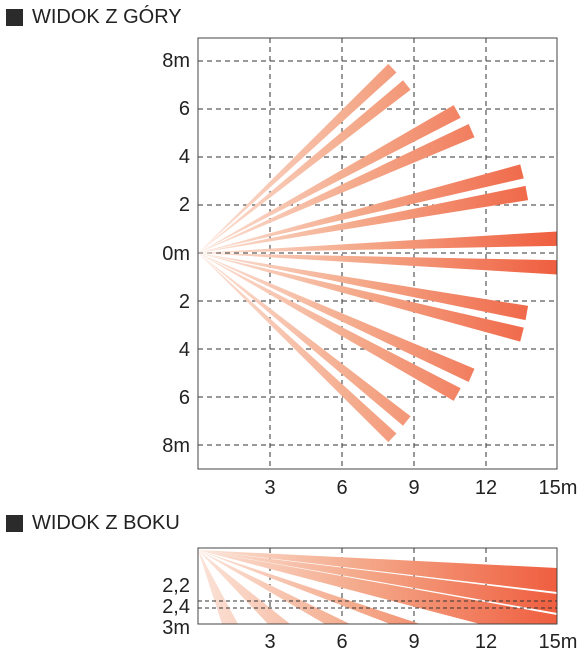  Describe the element at coordinates (269, 642) in the screenshot. I see `side-x-tick: 3` at that location.